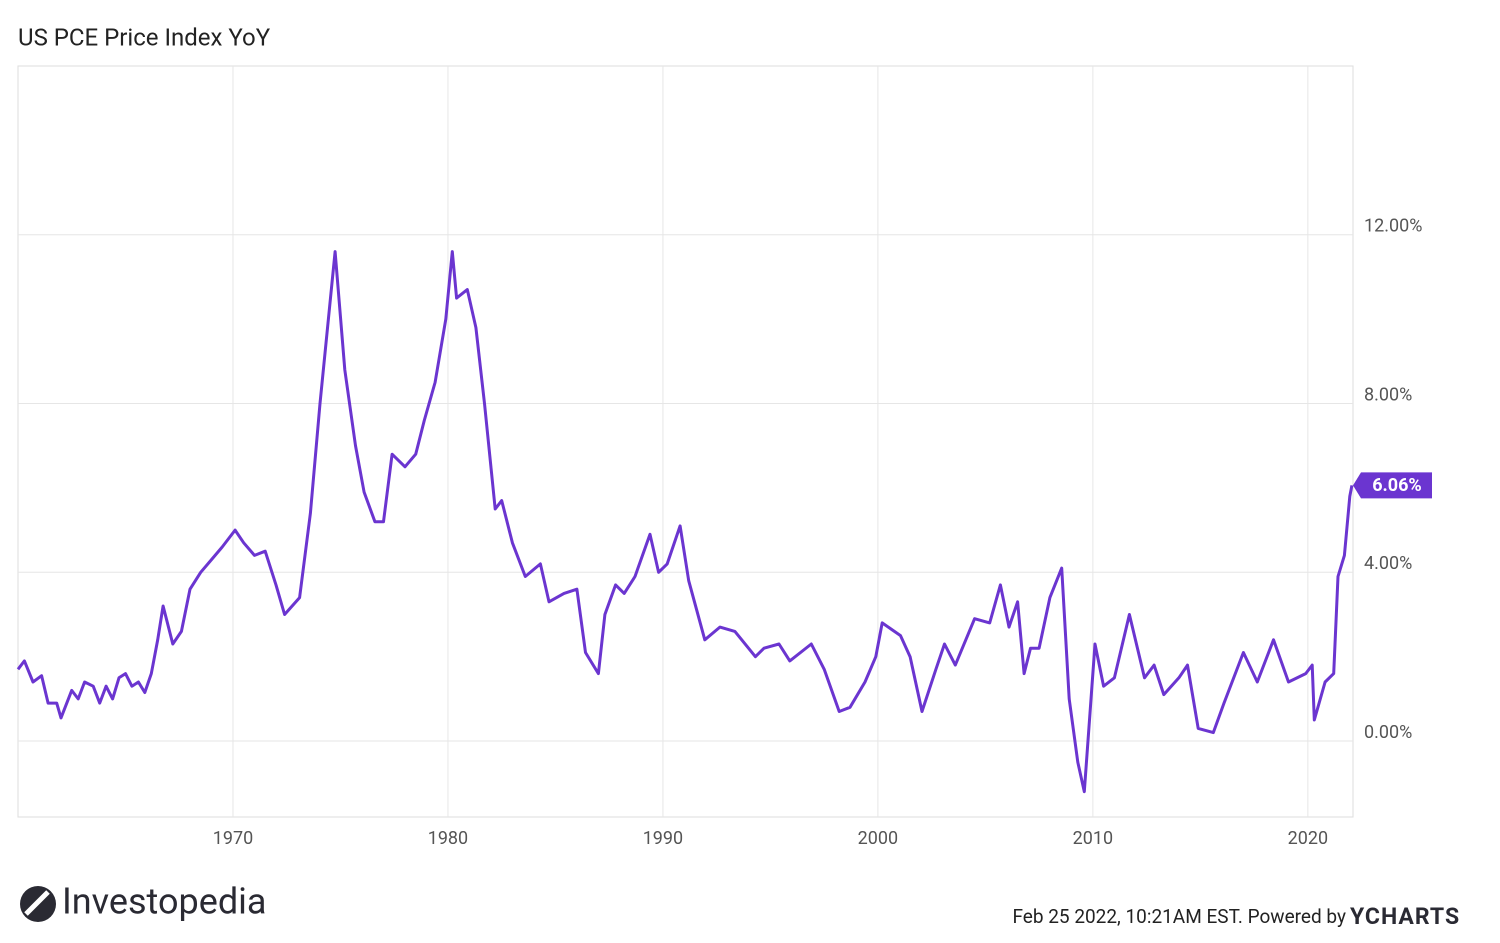 The image size is (1500, 943). What do you see at coordinates (1388, 732) in the screenshot?
I see `y-tick-label: 0.00%` at bounding box center [1388, 732].